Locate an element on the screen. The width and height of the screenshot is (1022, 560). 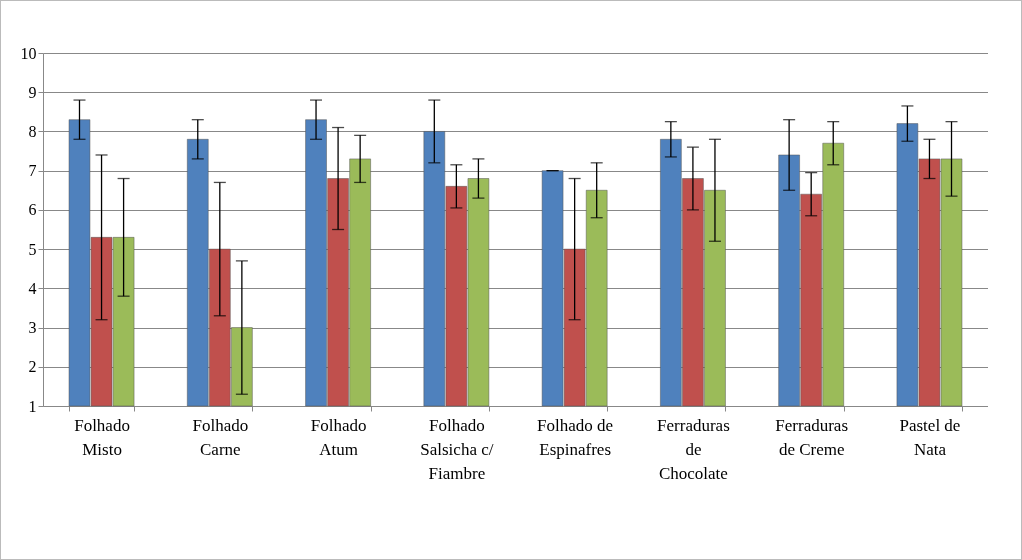
x-tick-label: Folhado Atum is located at coordinates (338, 437).